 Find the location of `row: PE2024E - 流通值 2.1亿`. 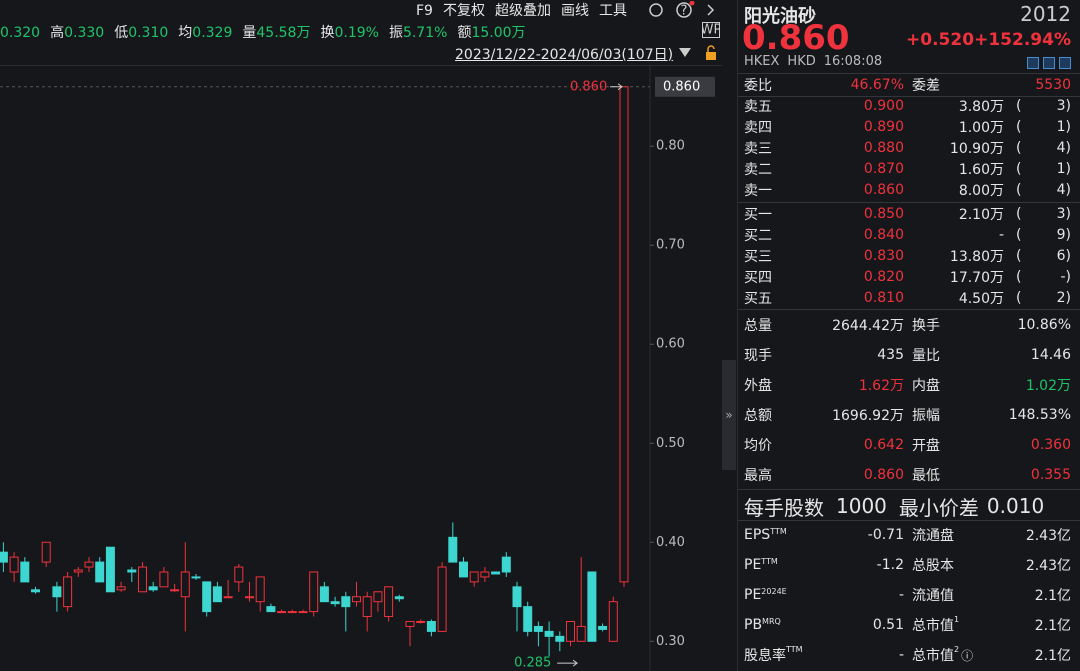

row: PE2024E - 流通值 2.1亿 is located at coordinates (907, 595).